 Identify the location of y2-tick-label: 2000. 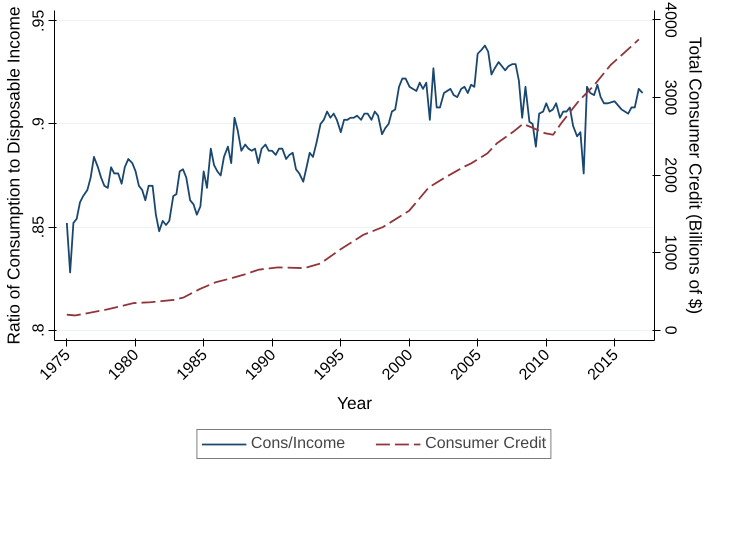
(670, 175).